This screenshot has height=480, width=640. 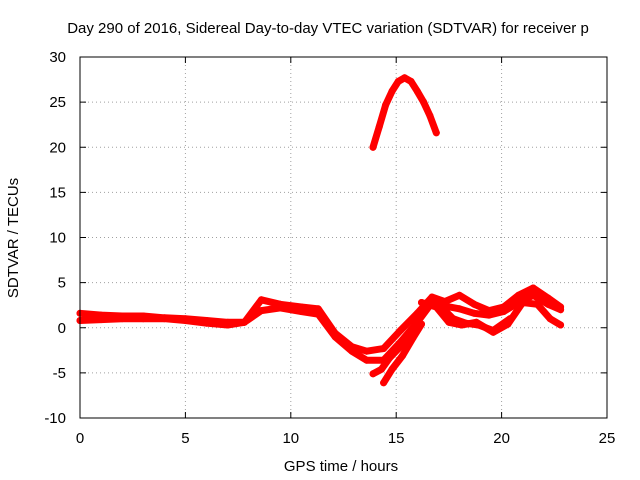 I want to click on x-tick-label: 0, so click(x=80, y=438).